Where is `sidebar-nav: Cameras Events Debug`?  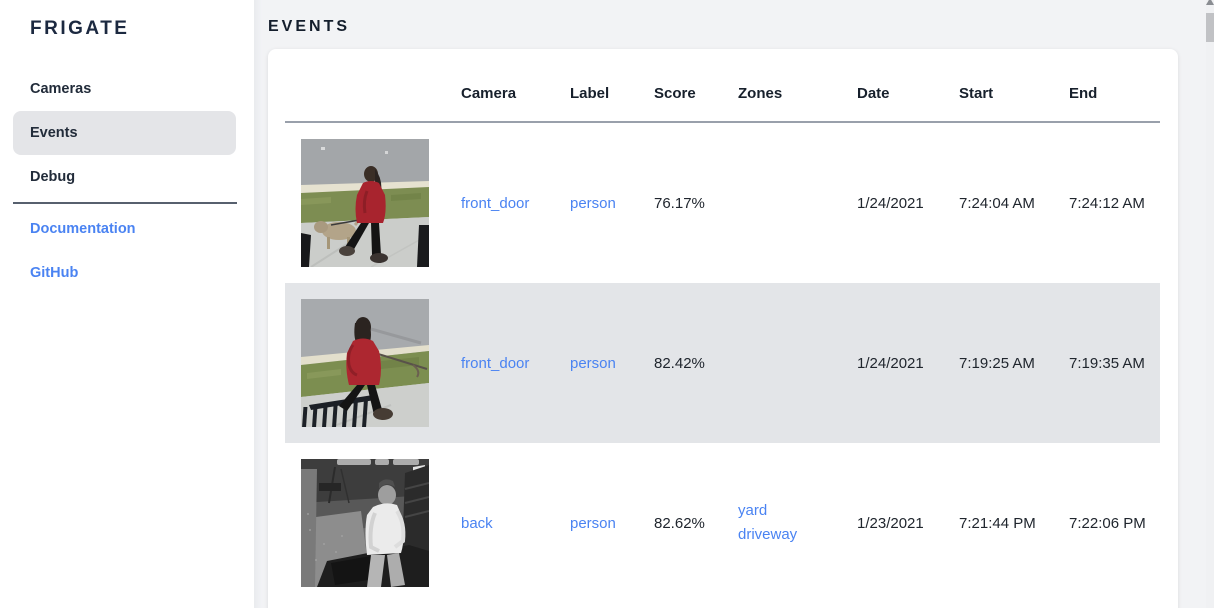 sidebar-nav: Cameras Events Debug is located at coordinates (127, 133).